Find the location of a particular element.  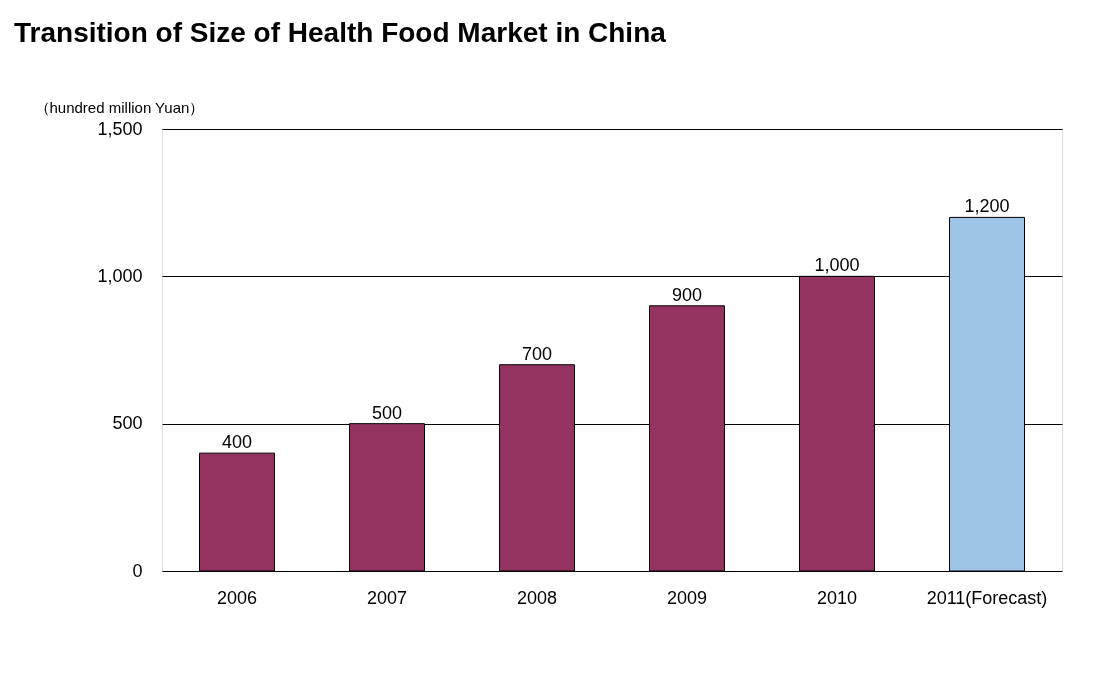

x-tick-label: 2009 is located at coordinates (687, 597).